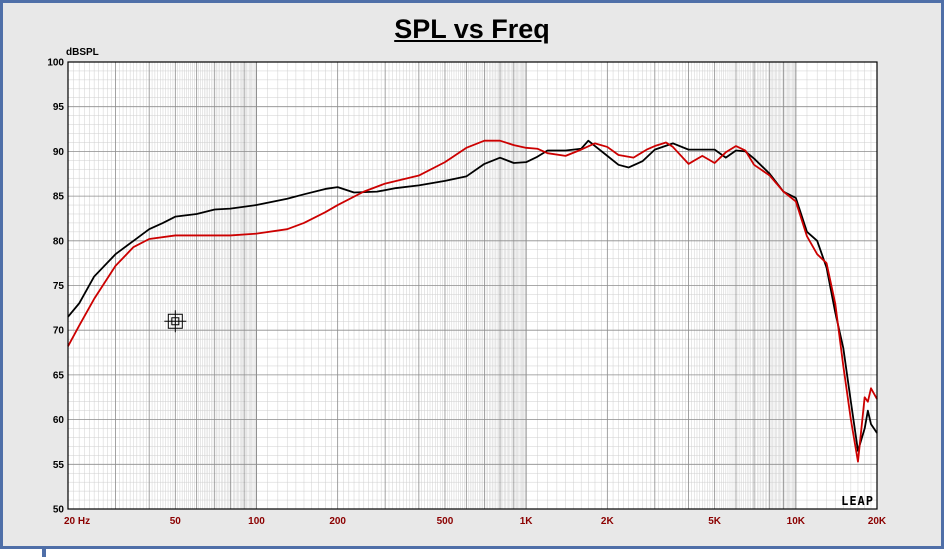 The width and height of the screenshot is (944, 557). I want to click on y-tick-label: 100, so click(55, 63).